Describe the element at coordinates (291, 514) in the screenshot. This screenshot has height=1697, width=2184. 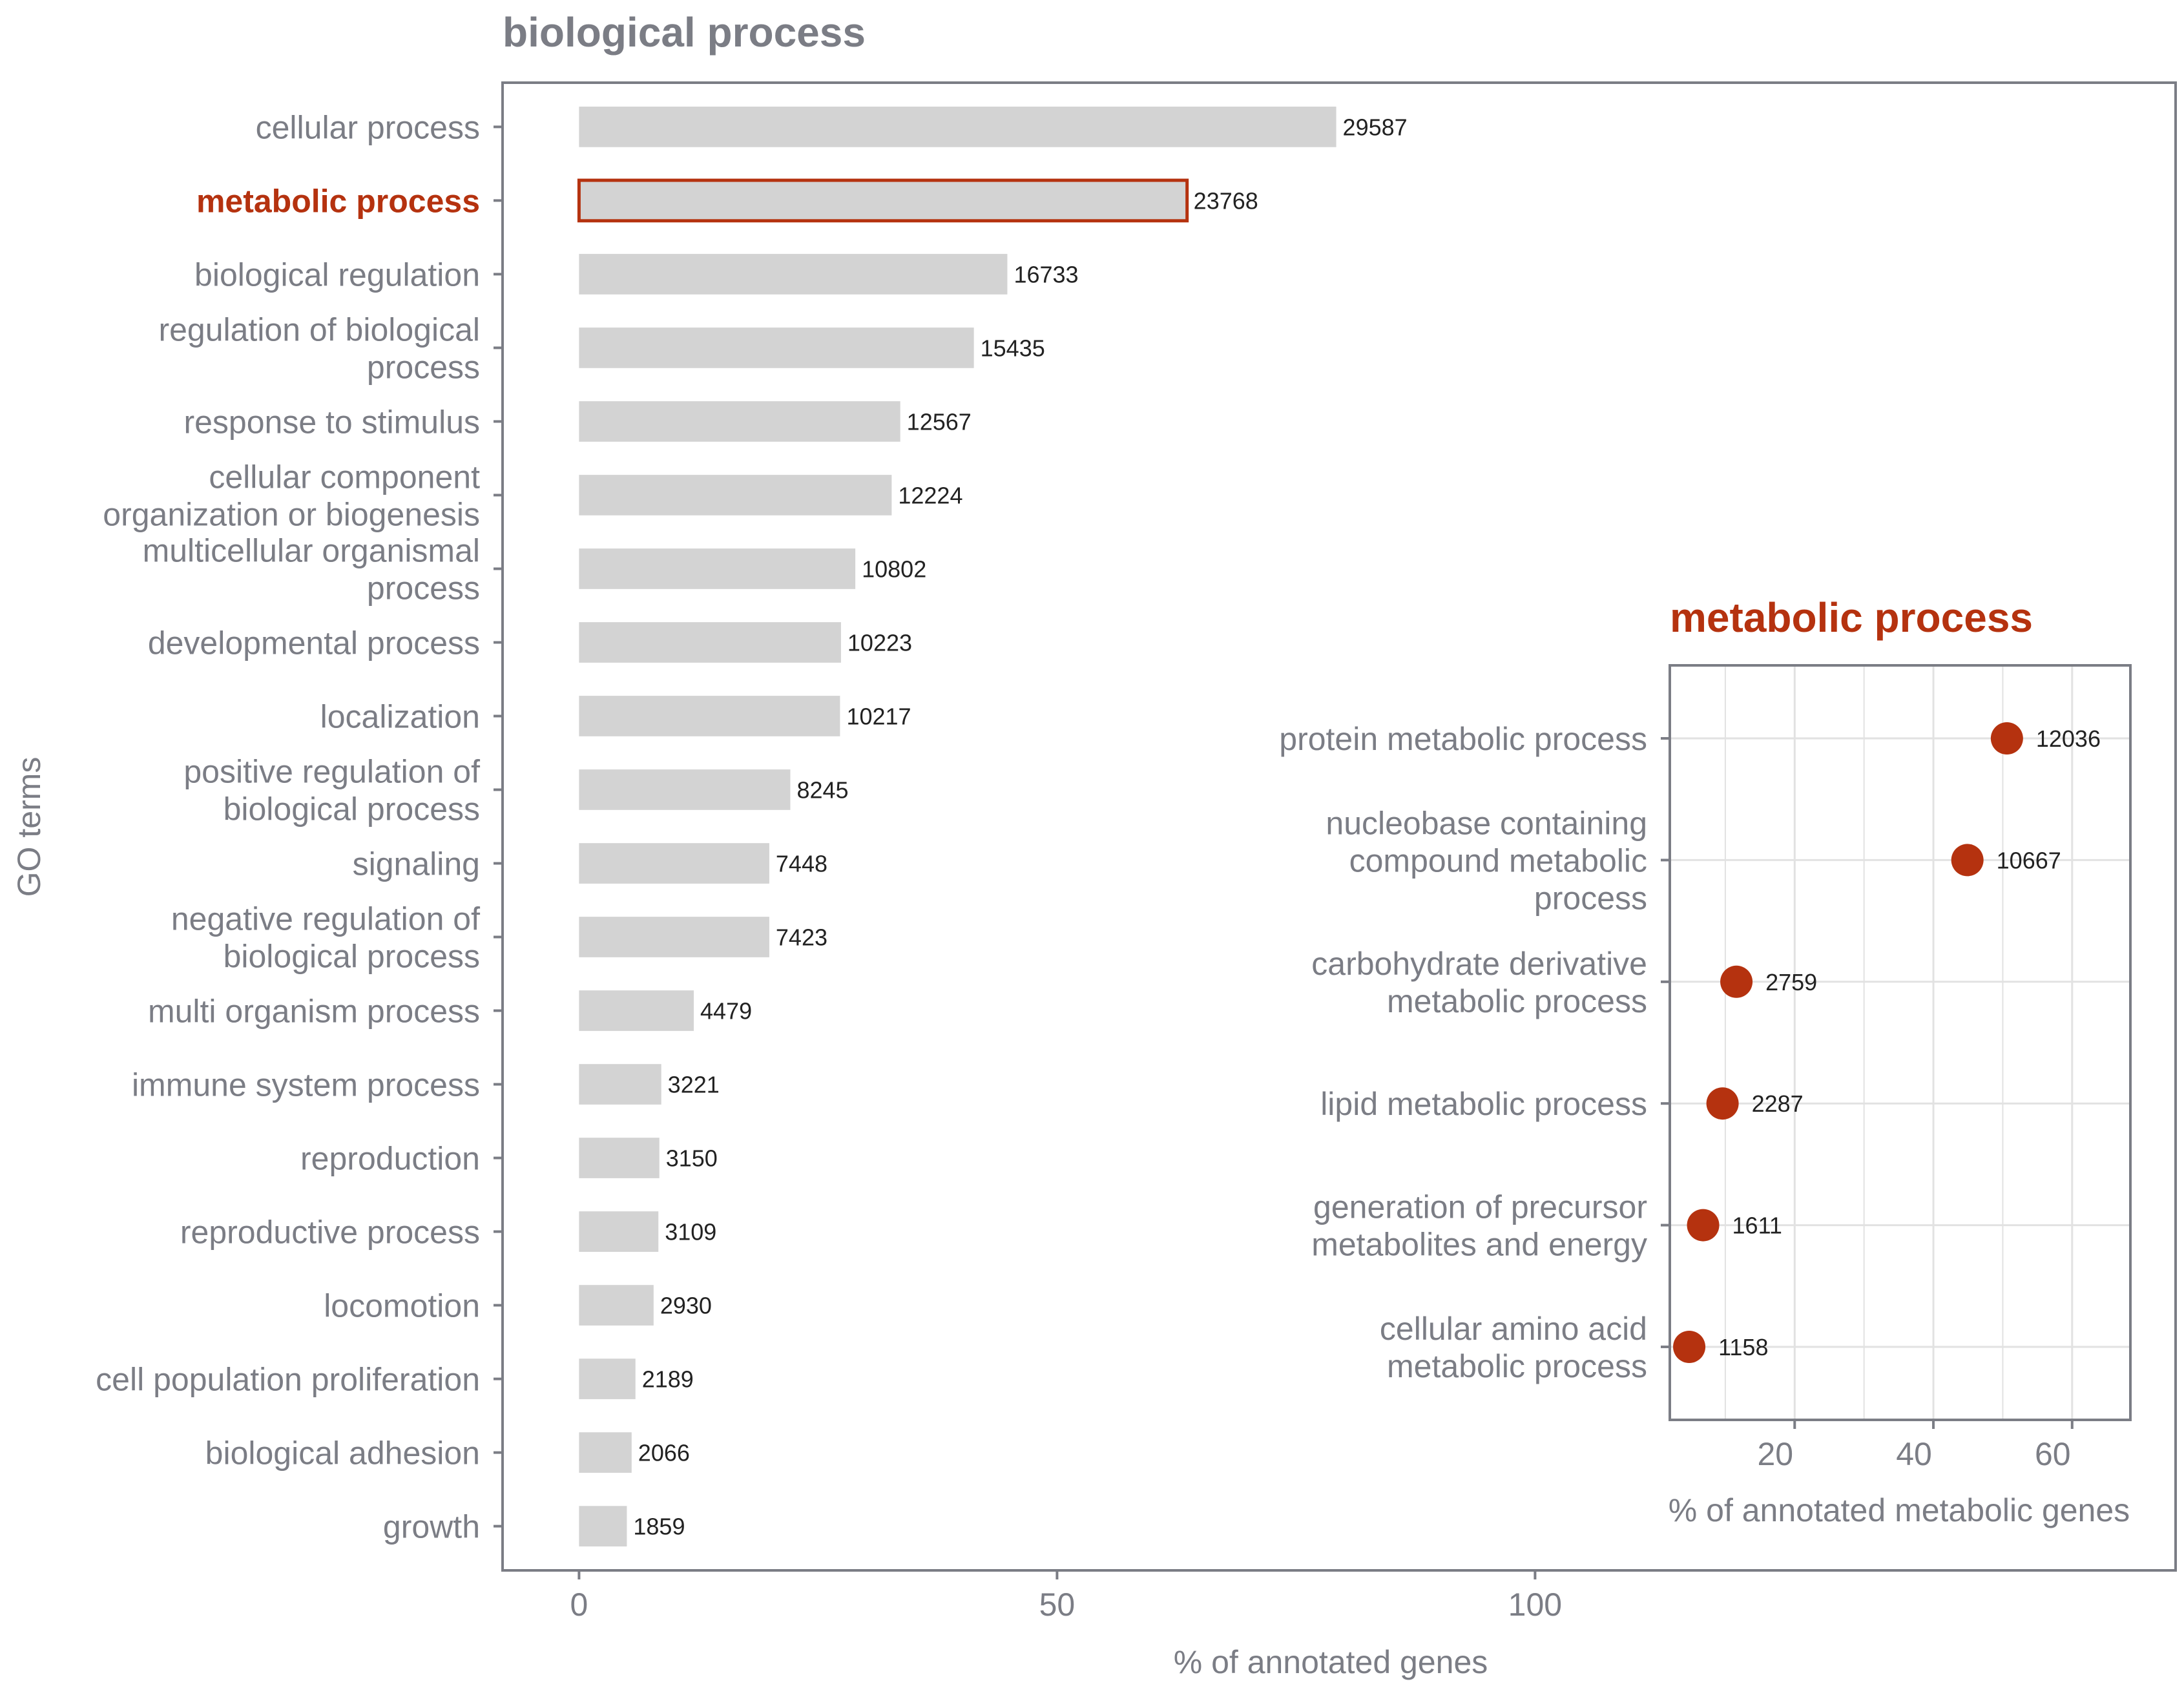
I see `category-label-line: organization or biogenesis` at that location.